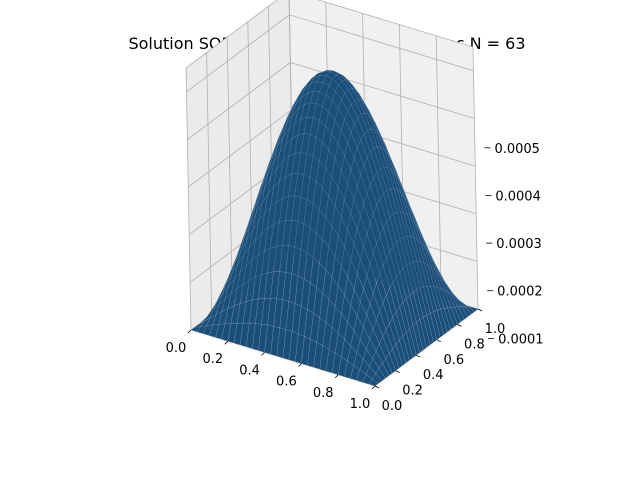 The width and height of the screenshot is (640, 480). What do you see at coordinates (518, 244) in the screenshot?
I see `z-tick-label: 0.0003` at bounding box center [518, 244].